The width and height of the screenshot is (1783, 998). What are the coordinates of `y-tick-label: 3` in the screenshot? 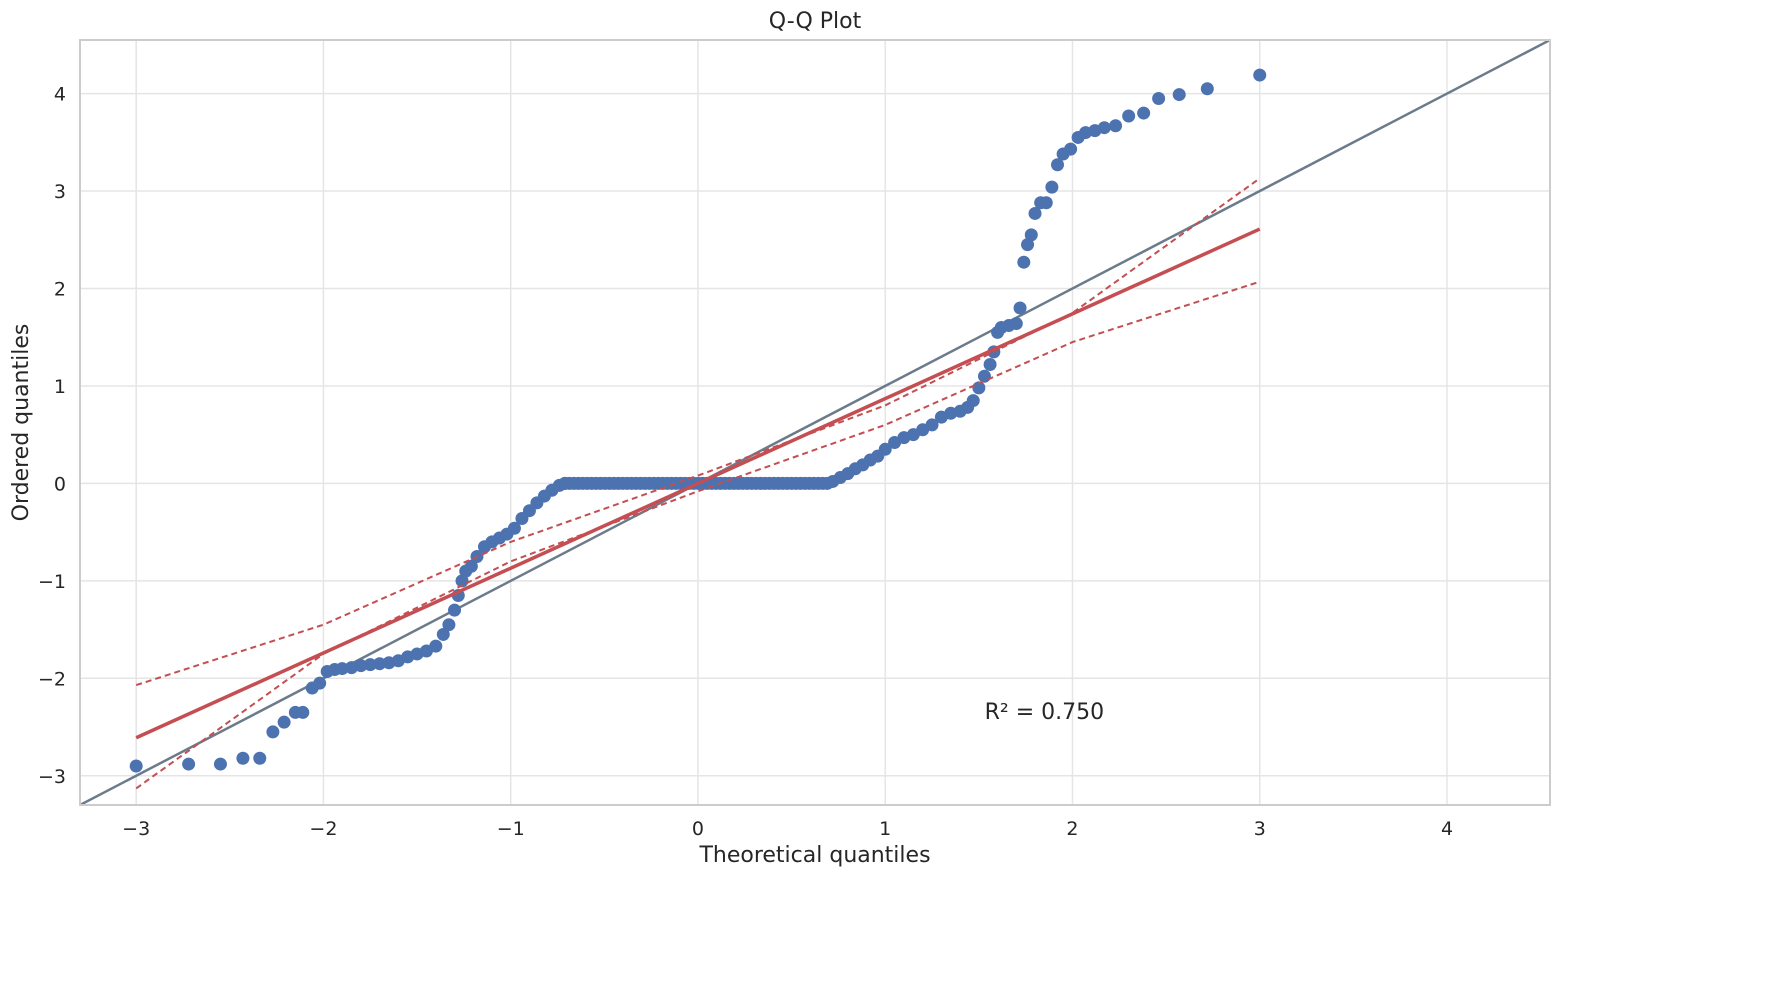 It's located at (60, 192).